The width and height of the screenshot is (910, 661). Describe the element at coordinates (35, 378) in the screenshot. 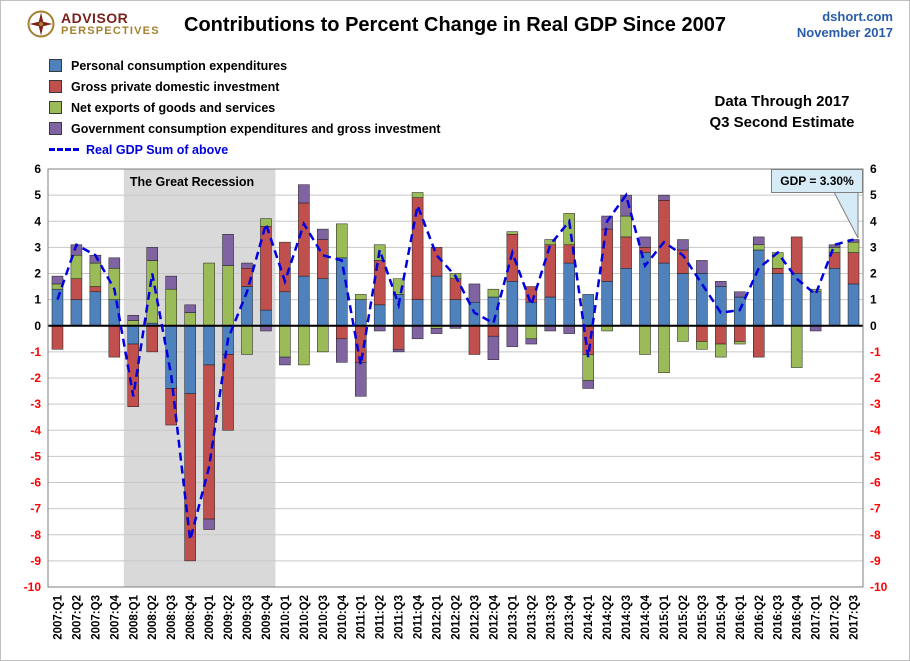

I see `y-axis-label-left: -2` at that location.